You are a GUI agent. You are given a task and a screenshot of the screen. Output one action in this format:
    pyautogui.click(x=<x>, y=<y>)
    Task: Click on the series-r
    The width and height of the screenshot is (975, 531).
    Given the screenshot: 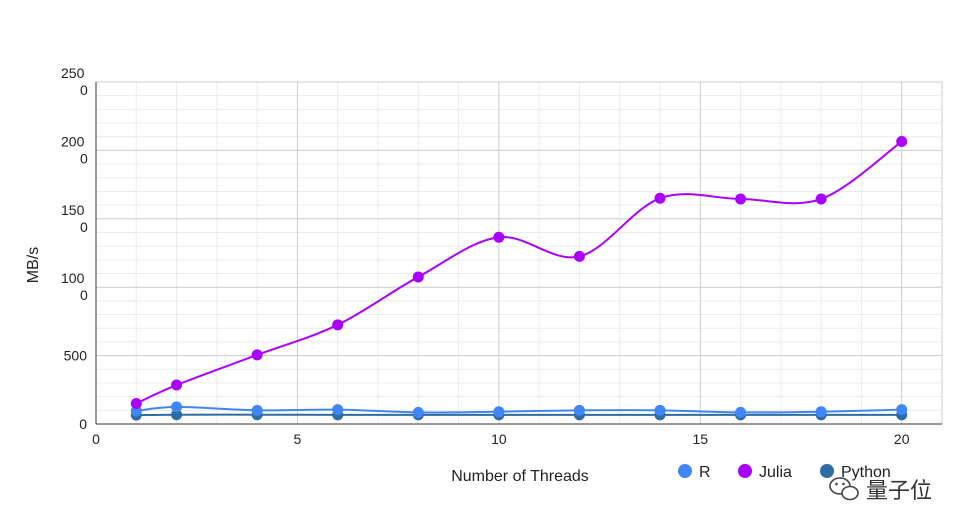 What is the action you would take?
    pyautogui.click(x=519, y=409)
    